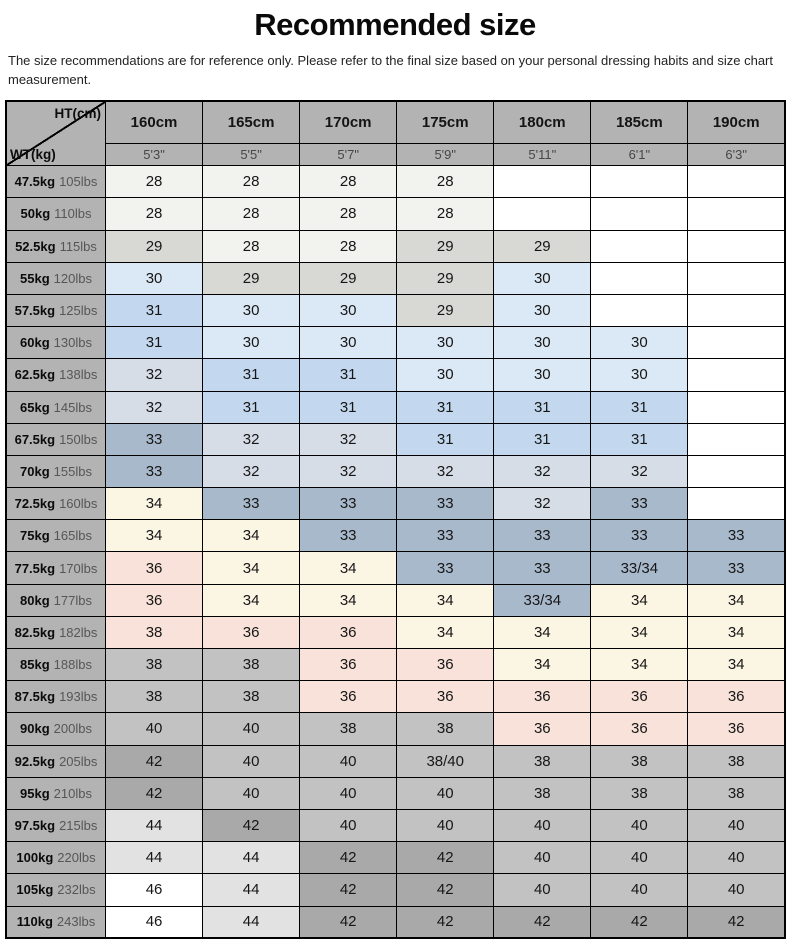  Describe the element at coordinates (35, 729) in the screenshot. I see `weight-kg: 90kg` at that location.